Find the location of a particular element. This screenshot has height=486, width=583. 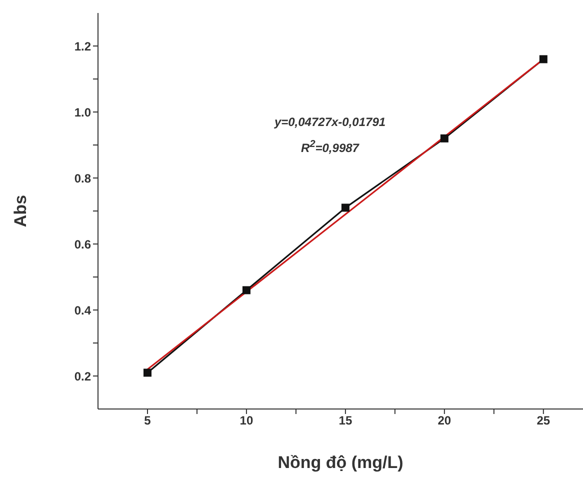

y-tick-label: 1.2 is located at coordinates (83, 46).